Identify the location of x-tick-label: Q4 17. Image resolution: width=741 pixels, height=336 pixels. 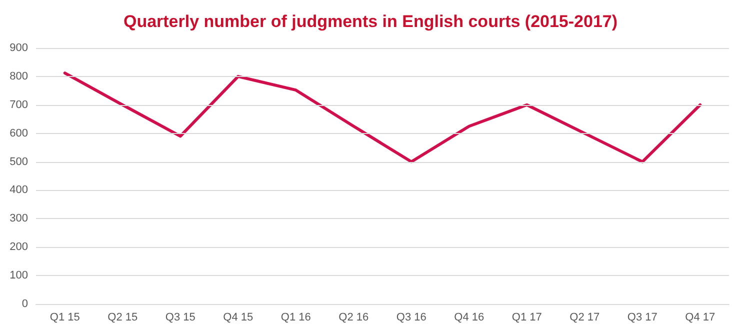
(700, 318).